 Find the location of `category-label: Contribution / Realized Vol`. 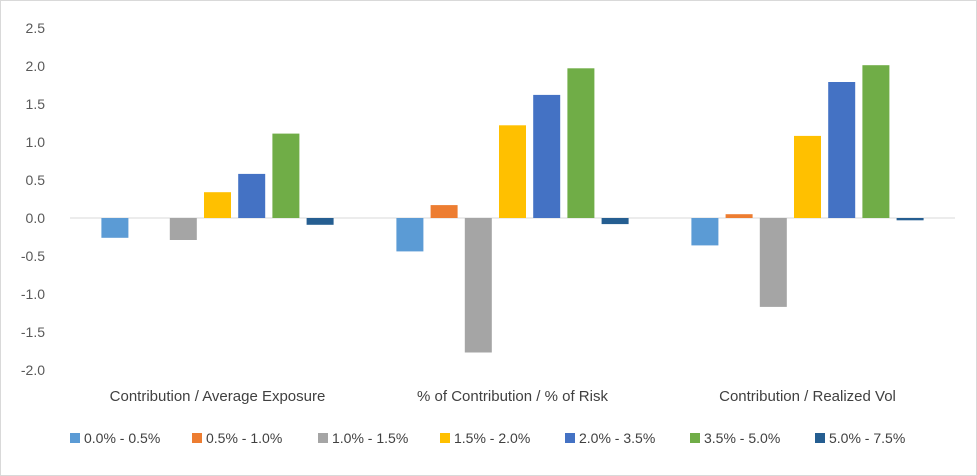

category-label: Contribution / Realized Vol is located at coordinates (807, 396).